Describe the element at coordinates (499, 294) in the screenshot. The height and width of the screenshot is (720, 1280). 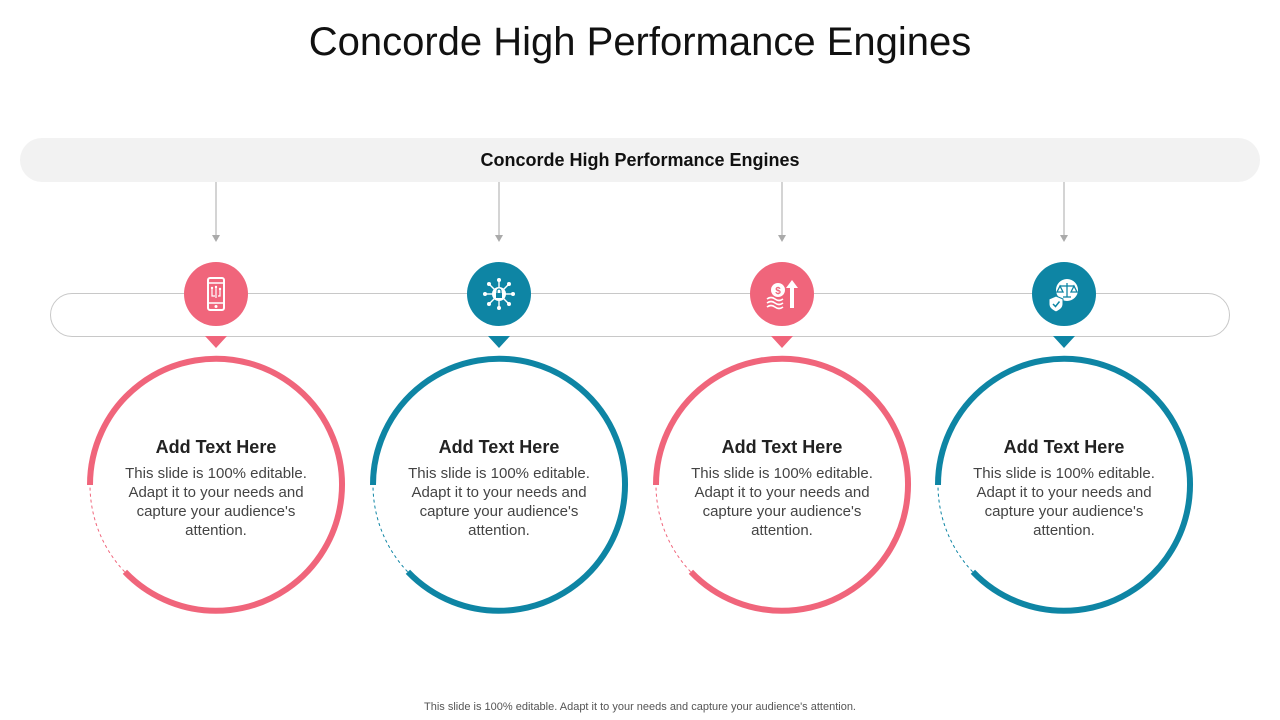
I see `network-lock-icon` at that location.